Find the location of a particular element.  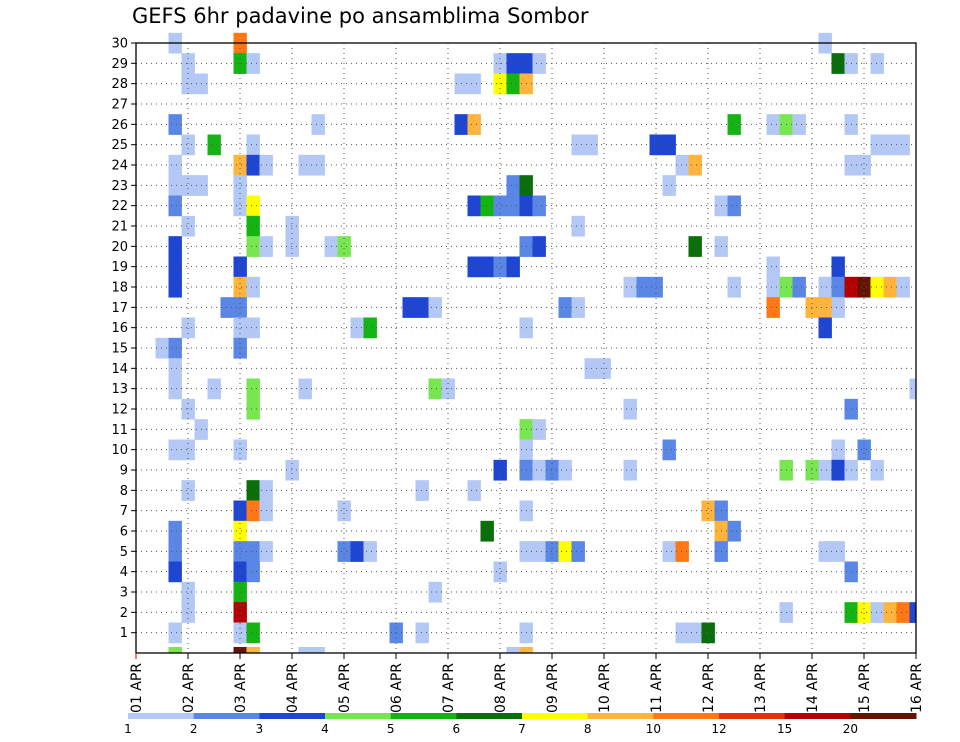

y-tick-label: 20 is located at coordinates (119, 247).